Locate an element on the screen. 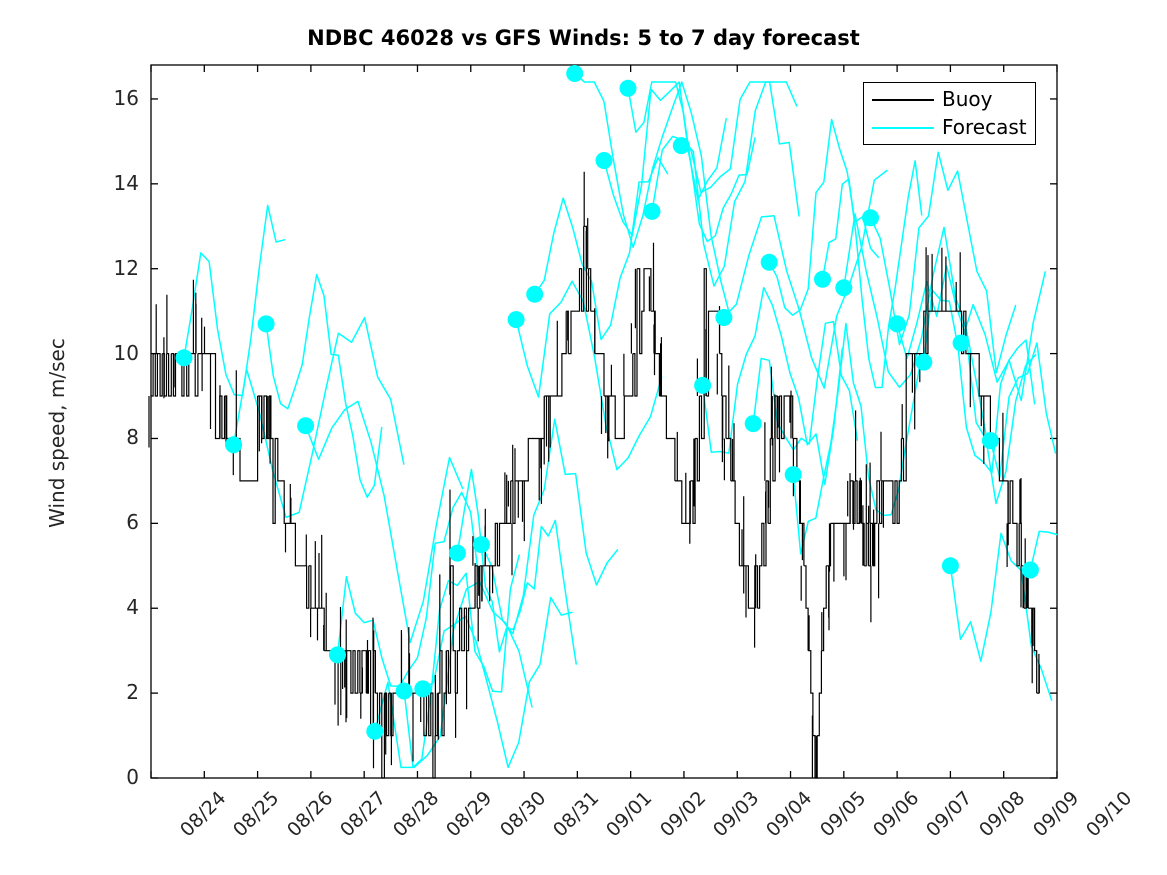 This screenshot has height=875, width=1167. legend-row-forecast: Forecast is located at coordinates (950, 128).